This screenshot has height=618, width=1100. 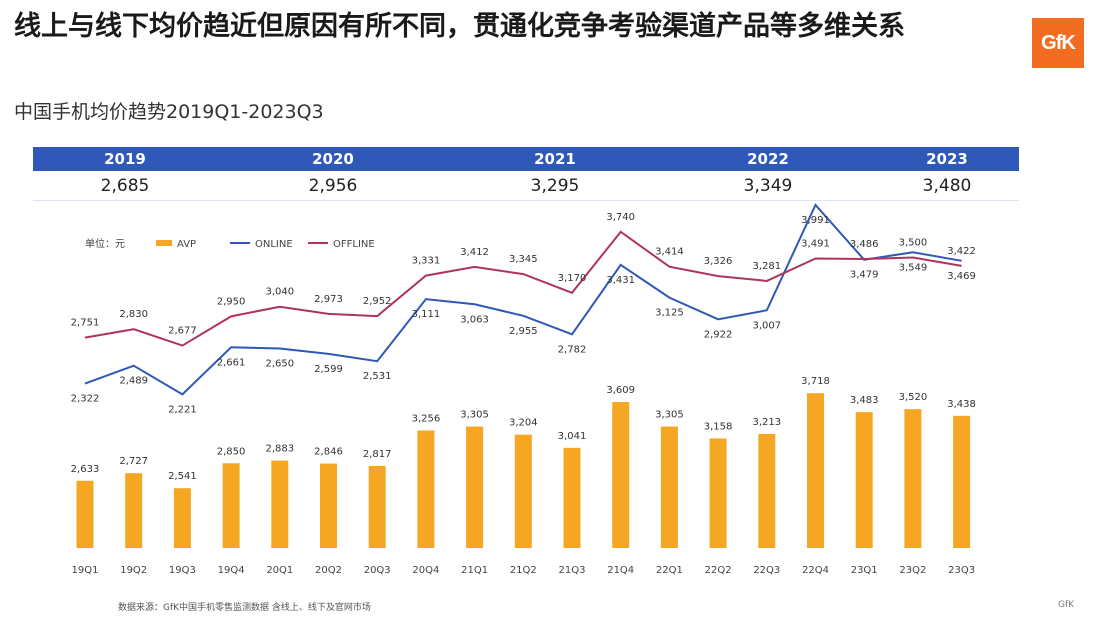 What do you see at coordinates (426, 419) in the screenshot?
I see `avp-bar-label: 3,256` at bounding box center [426, 419].